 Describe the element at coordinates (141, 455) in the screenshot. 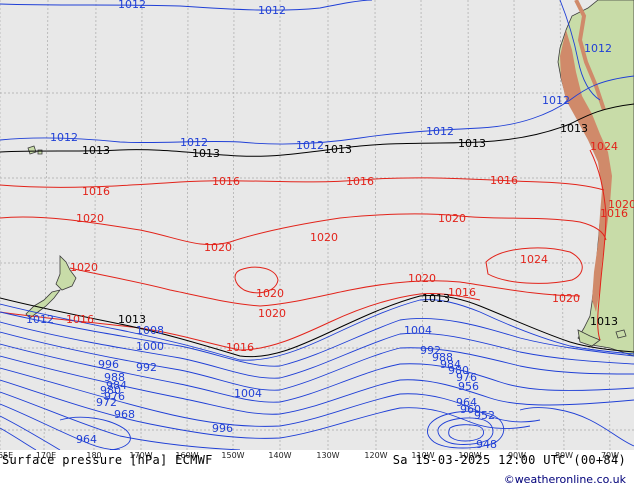

I see `lon-label: 170W` at that location.